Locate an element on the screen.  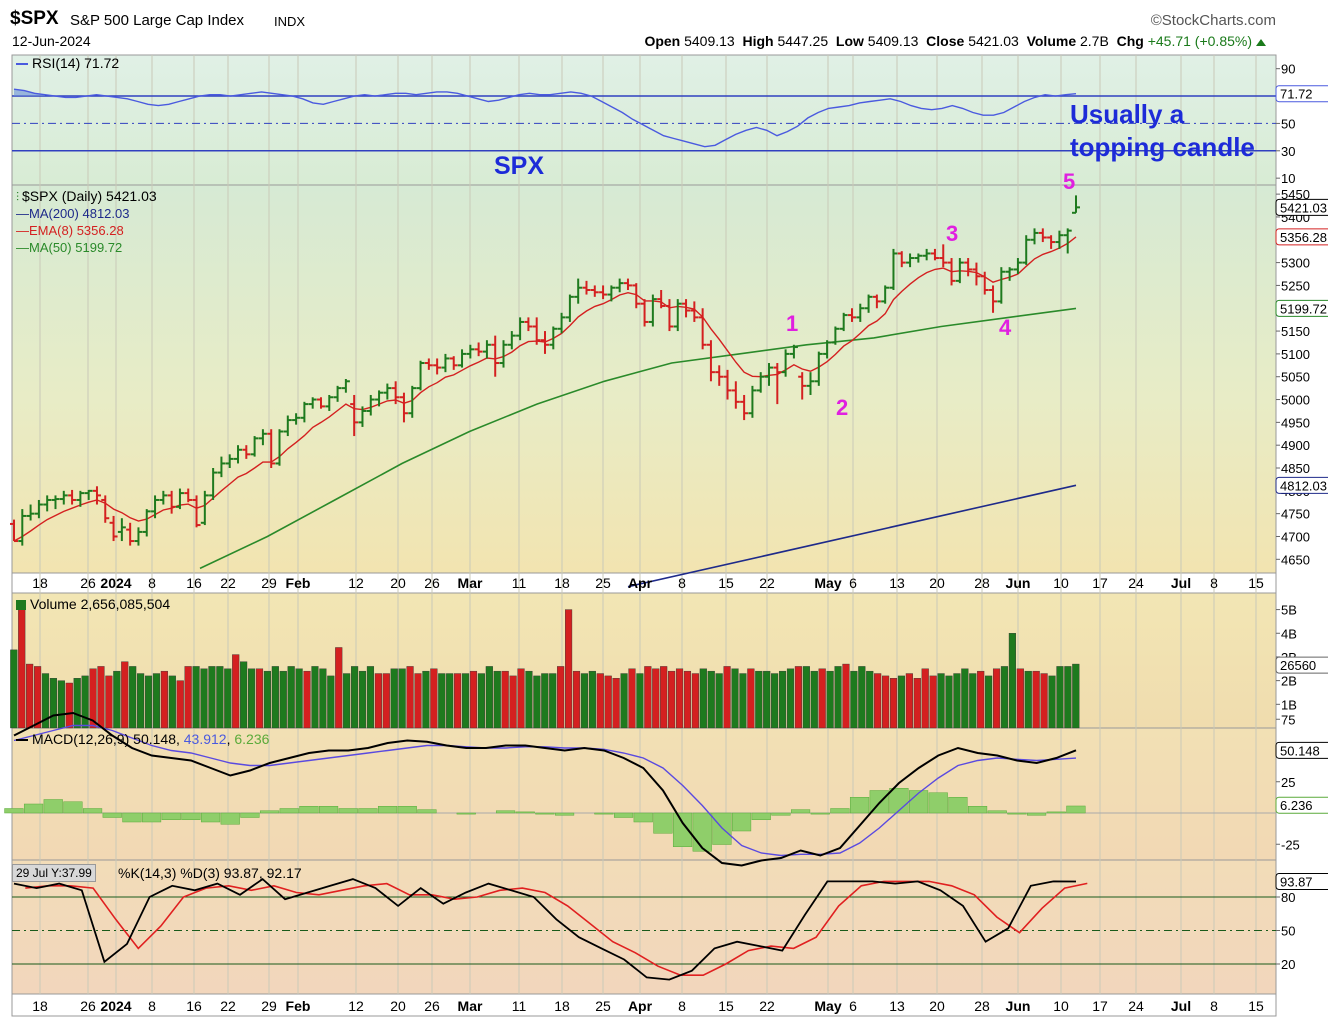
wave-1-label: 1 is located at coordinates (792, 323).